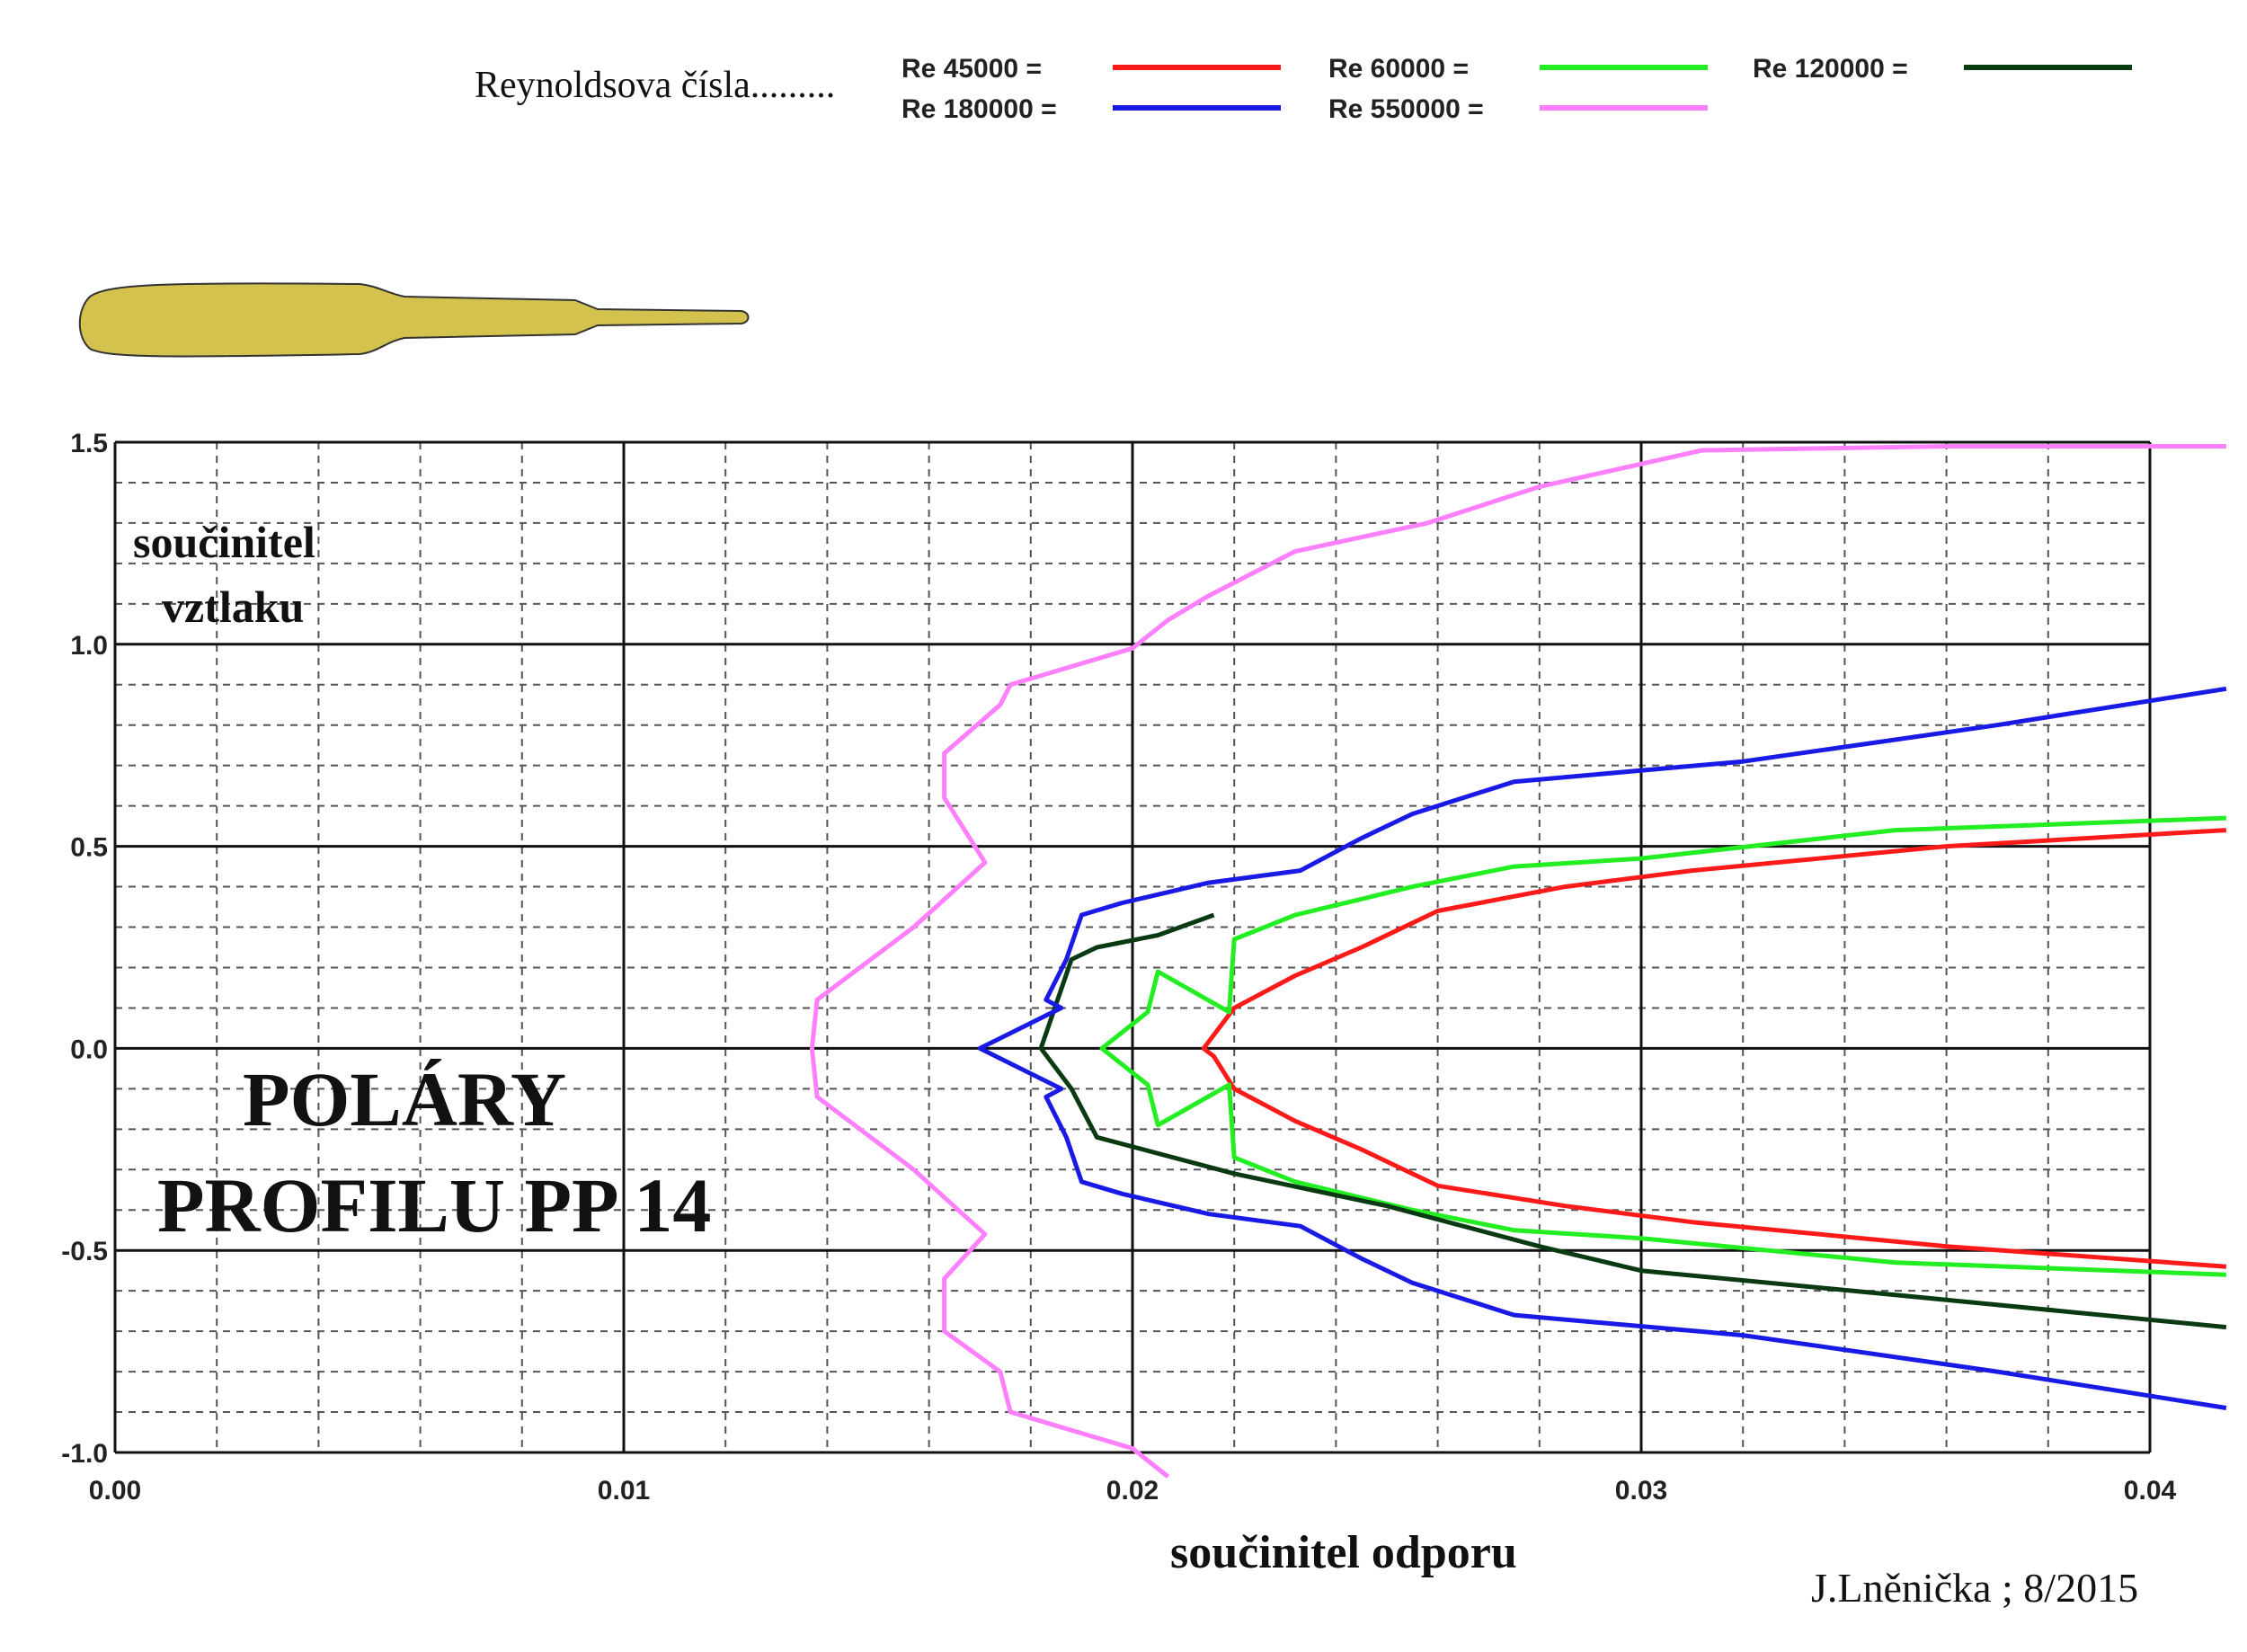  Describe the element at coordinates (414, 320) in the screenshot. I see `airfoil-silhouette` at that location.